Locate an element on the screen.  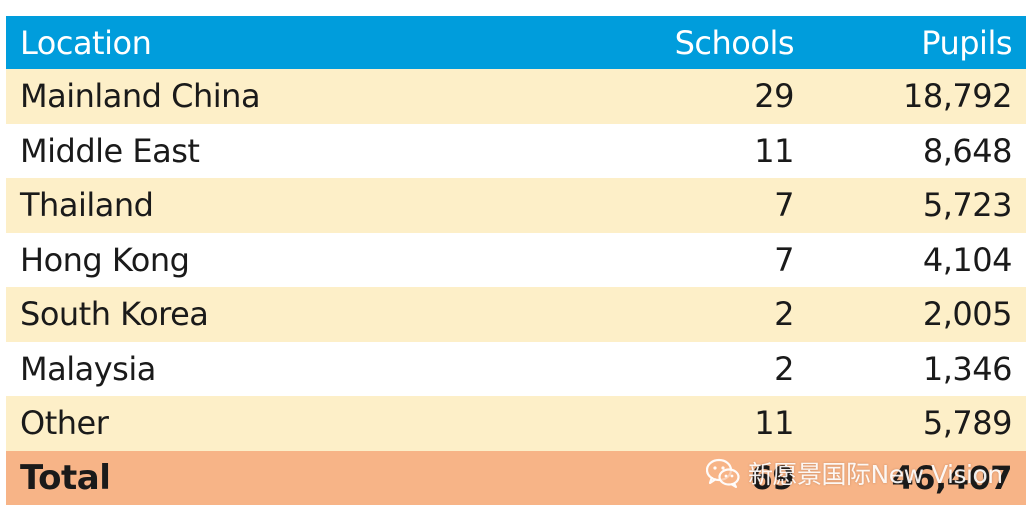
row-location: Other is located at coordinates (64, 423).